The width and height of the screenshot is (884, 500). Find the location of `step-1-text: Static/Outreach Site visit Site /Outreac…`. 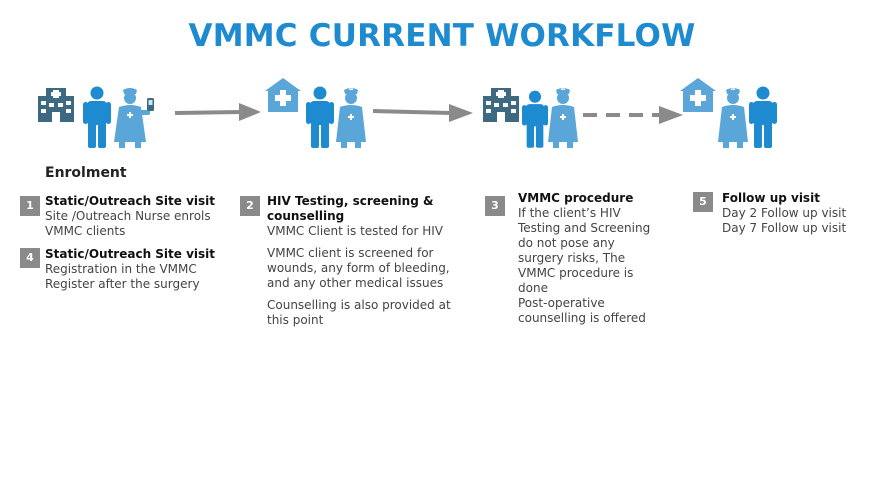

step-1-text: Static/Outreach Site visit Site /Outreac… is located at coordinates (140, 216).